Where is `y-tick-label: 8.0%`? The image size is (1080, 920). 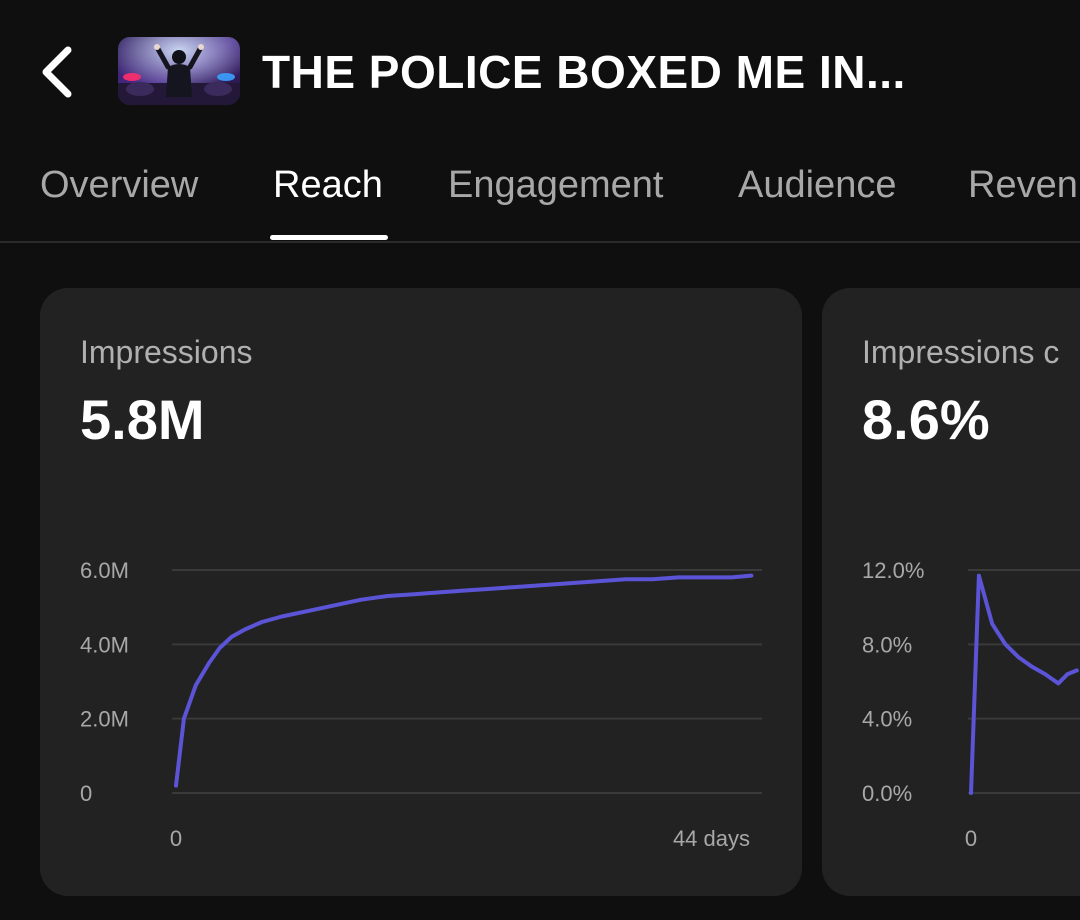
y-tick-label: 8.0% is located at coordinates (887, 644).